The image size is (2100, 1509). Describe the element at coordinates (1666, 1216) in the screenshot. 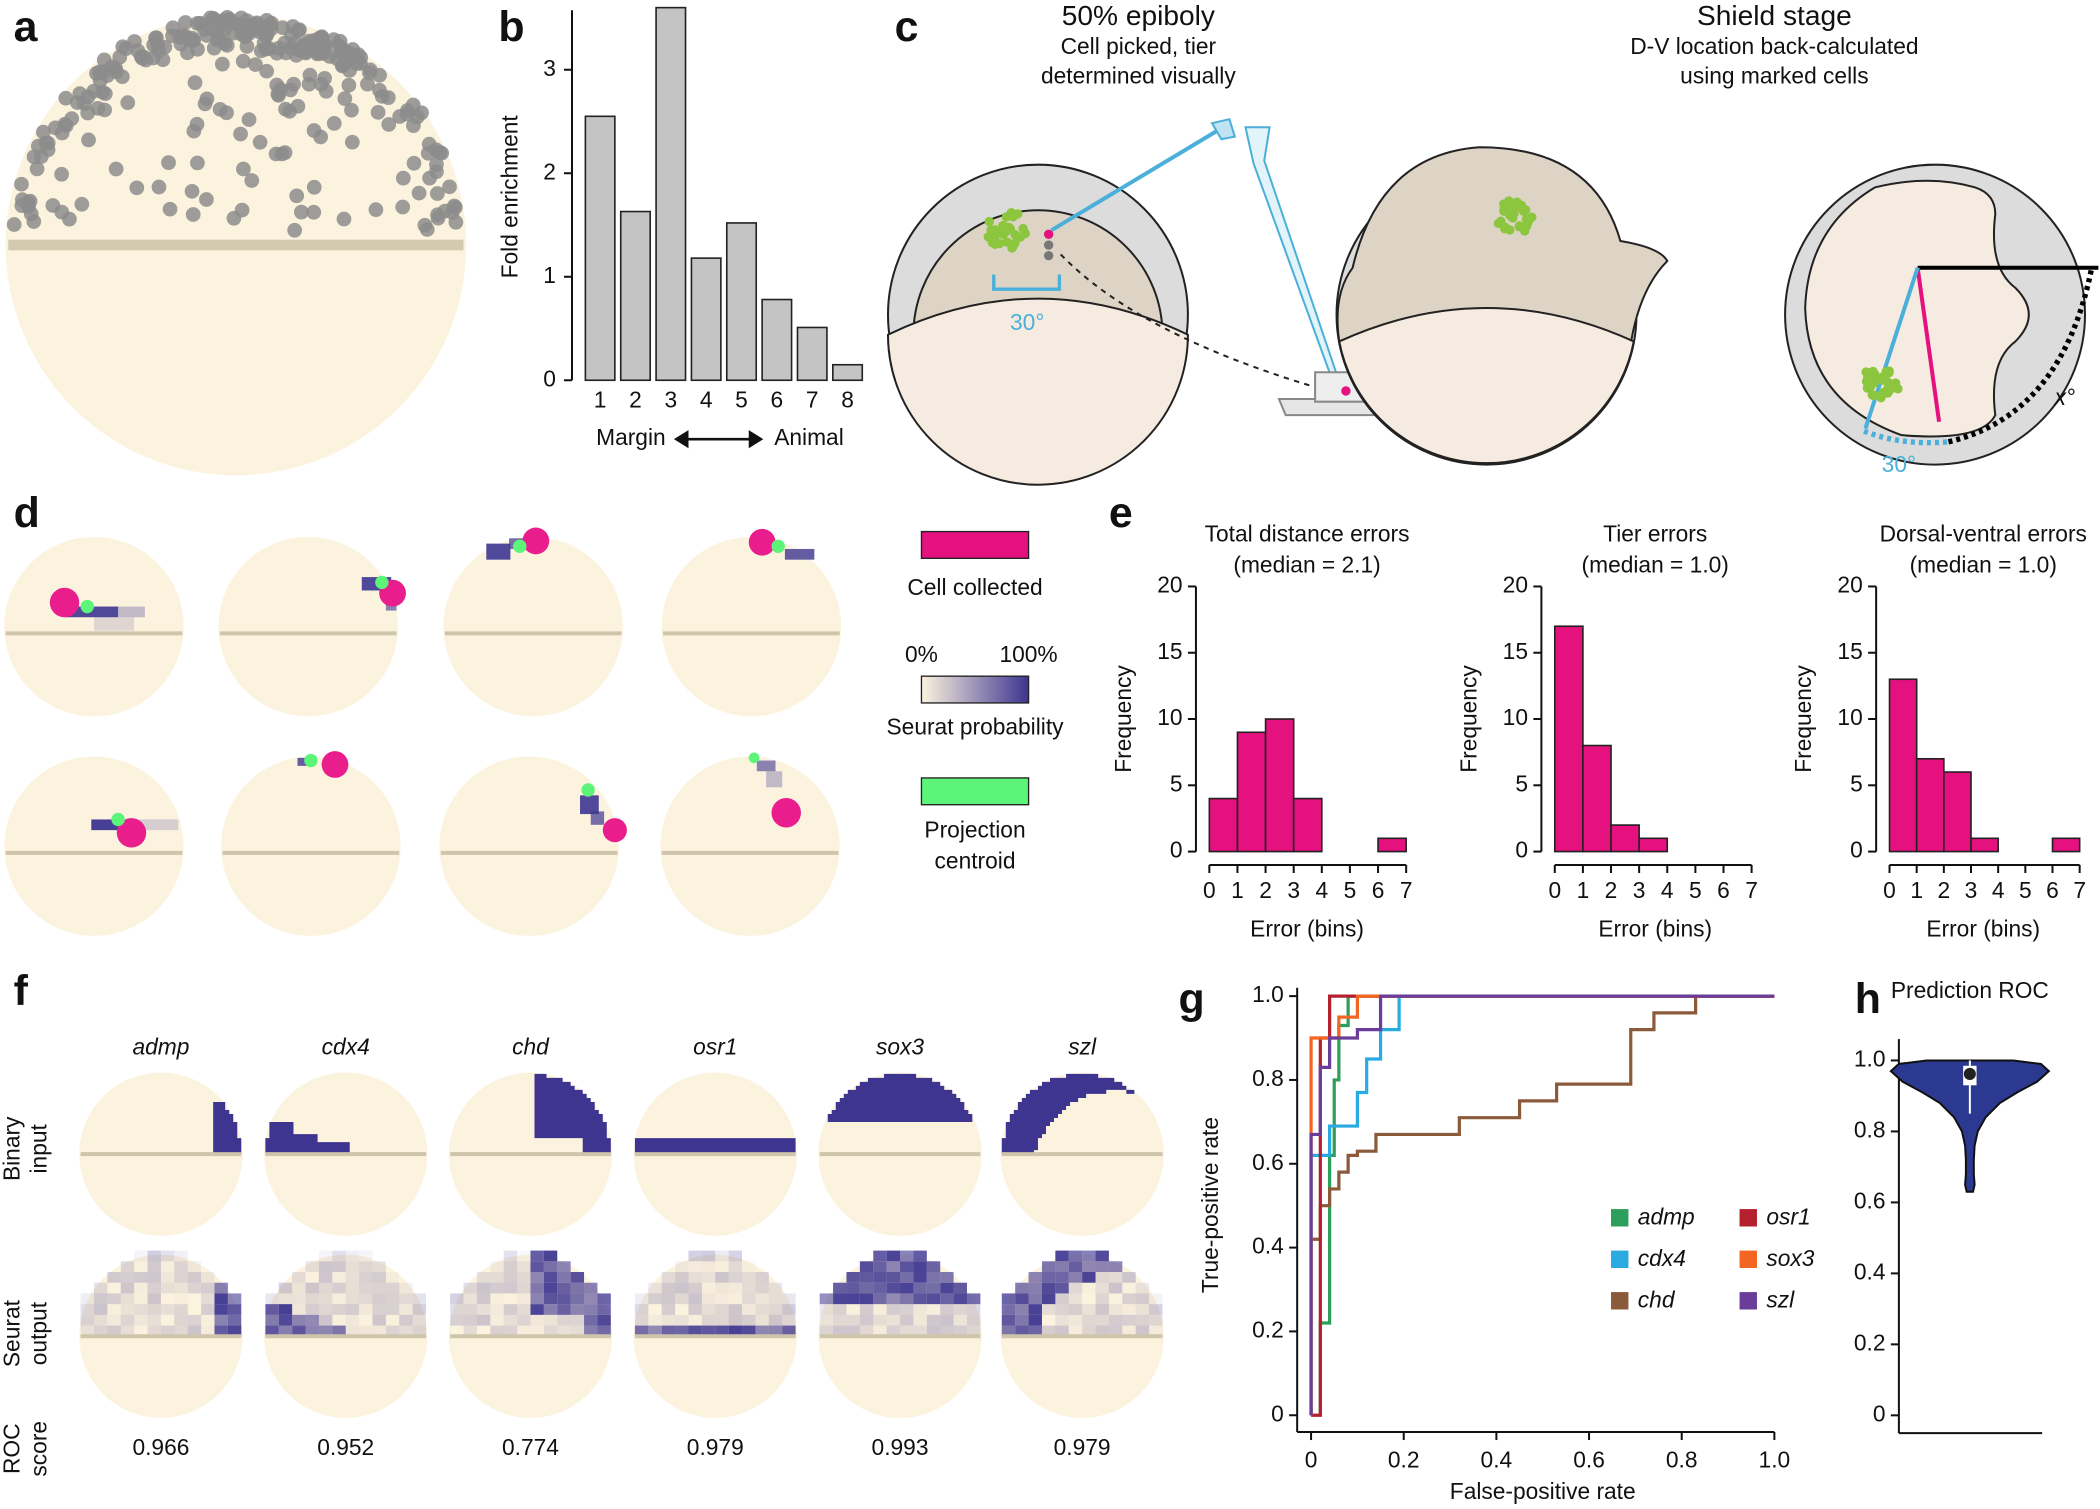

I see `legend-label: admp` at that location.